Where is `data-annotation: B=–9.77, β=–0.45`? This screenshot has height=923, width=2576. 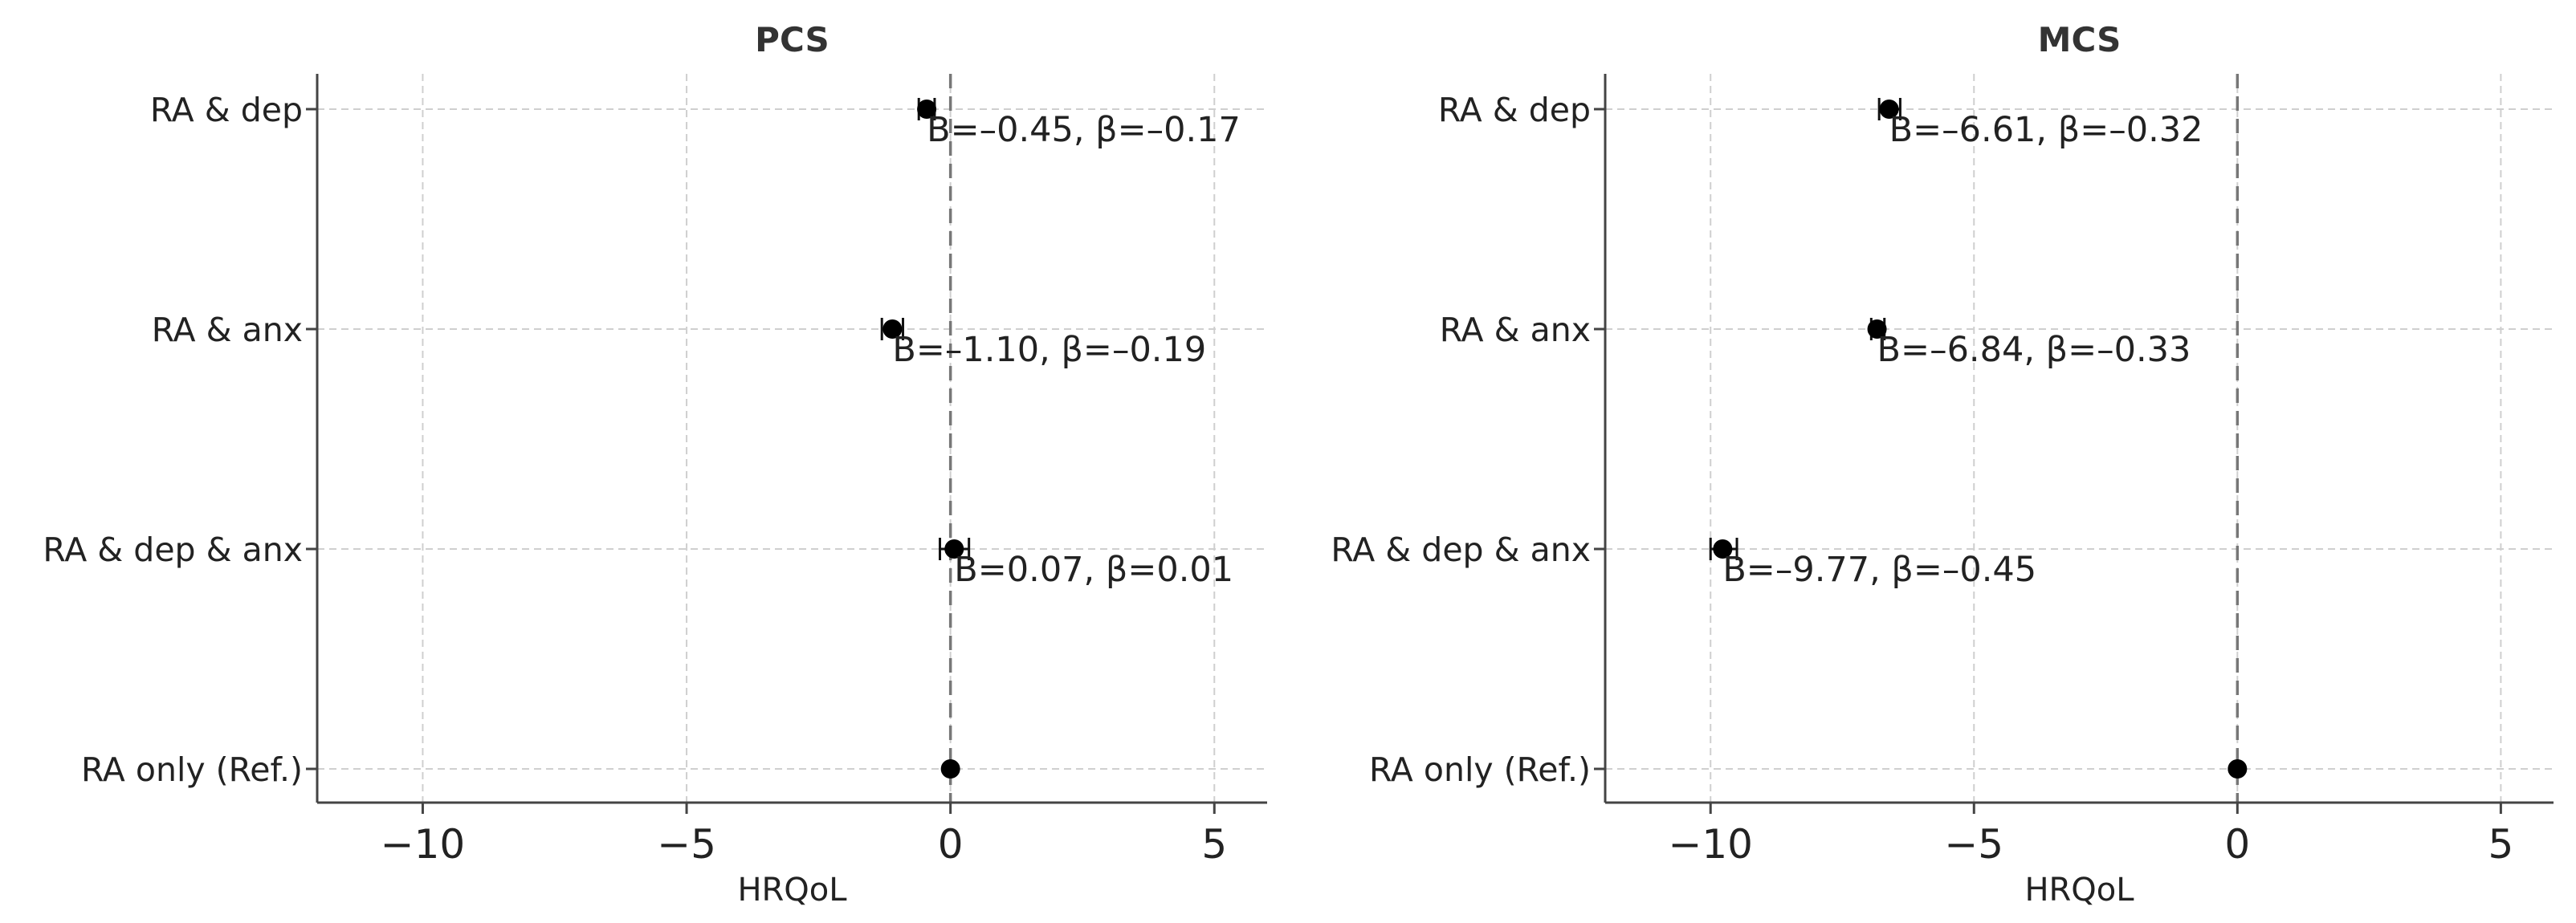 data-annotation: B=–9.77, β=–0.45 is located at coordinates (1879, 570).